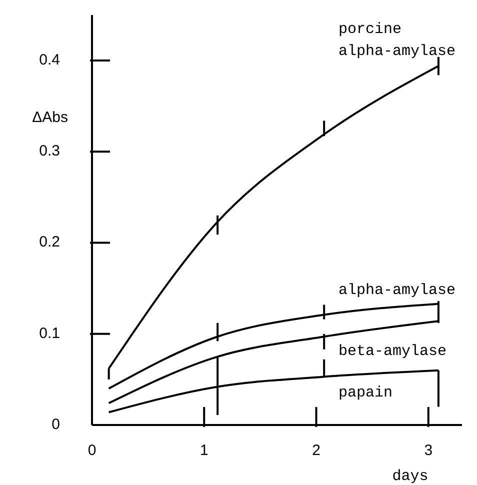 The width and height of the screenshot is (477, 485). What do you see at coordinates (204, 450) in the screenshot?
I see `x-tick-label: 1` at bounding box center [204, 450].